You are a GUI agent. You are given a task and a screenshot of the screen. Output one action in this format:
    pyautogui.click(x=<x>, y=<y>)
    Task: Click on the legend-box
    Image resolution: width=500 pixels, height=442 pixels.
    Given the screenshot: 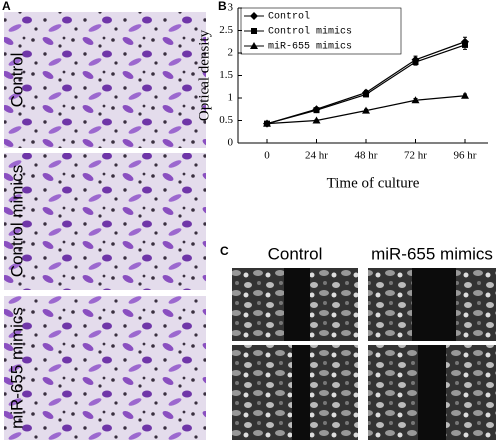 What is the action you would take?
    pyautogui.click(x=321, y=31)
    